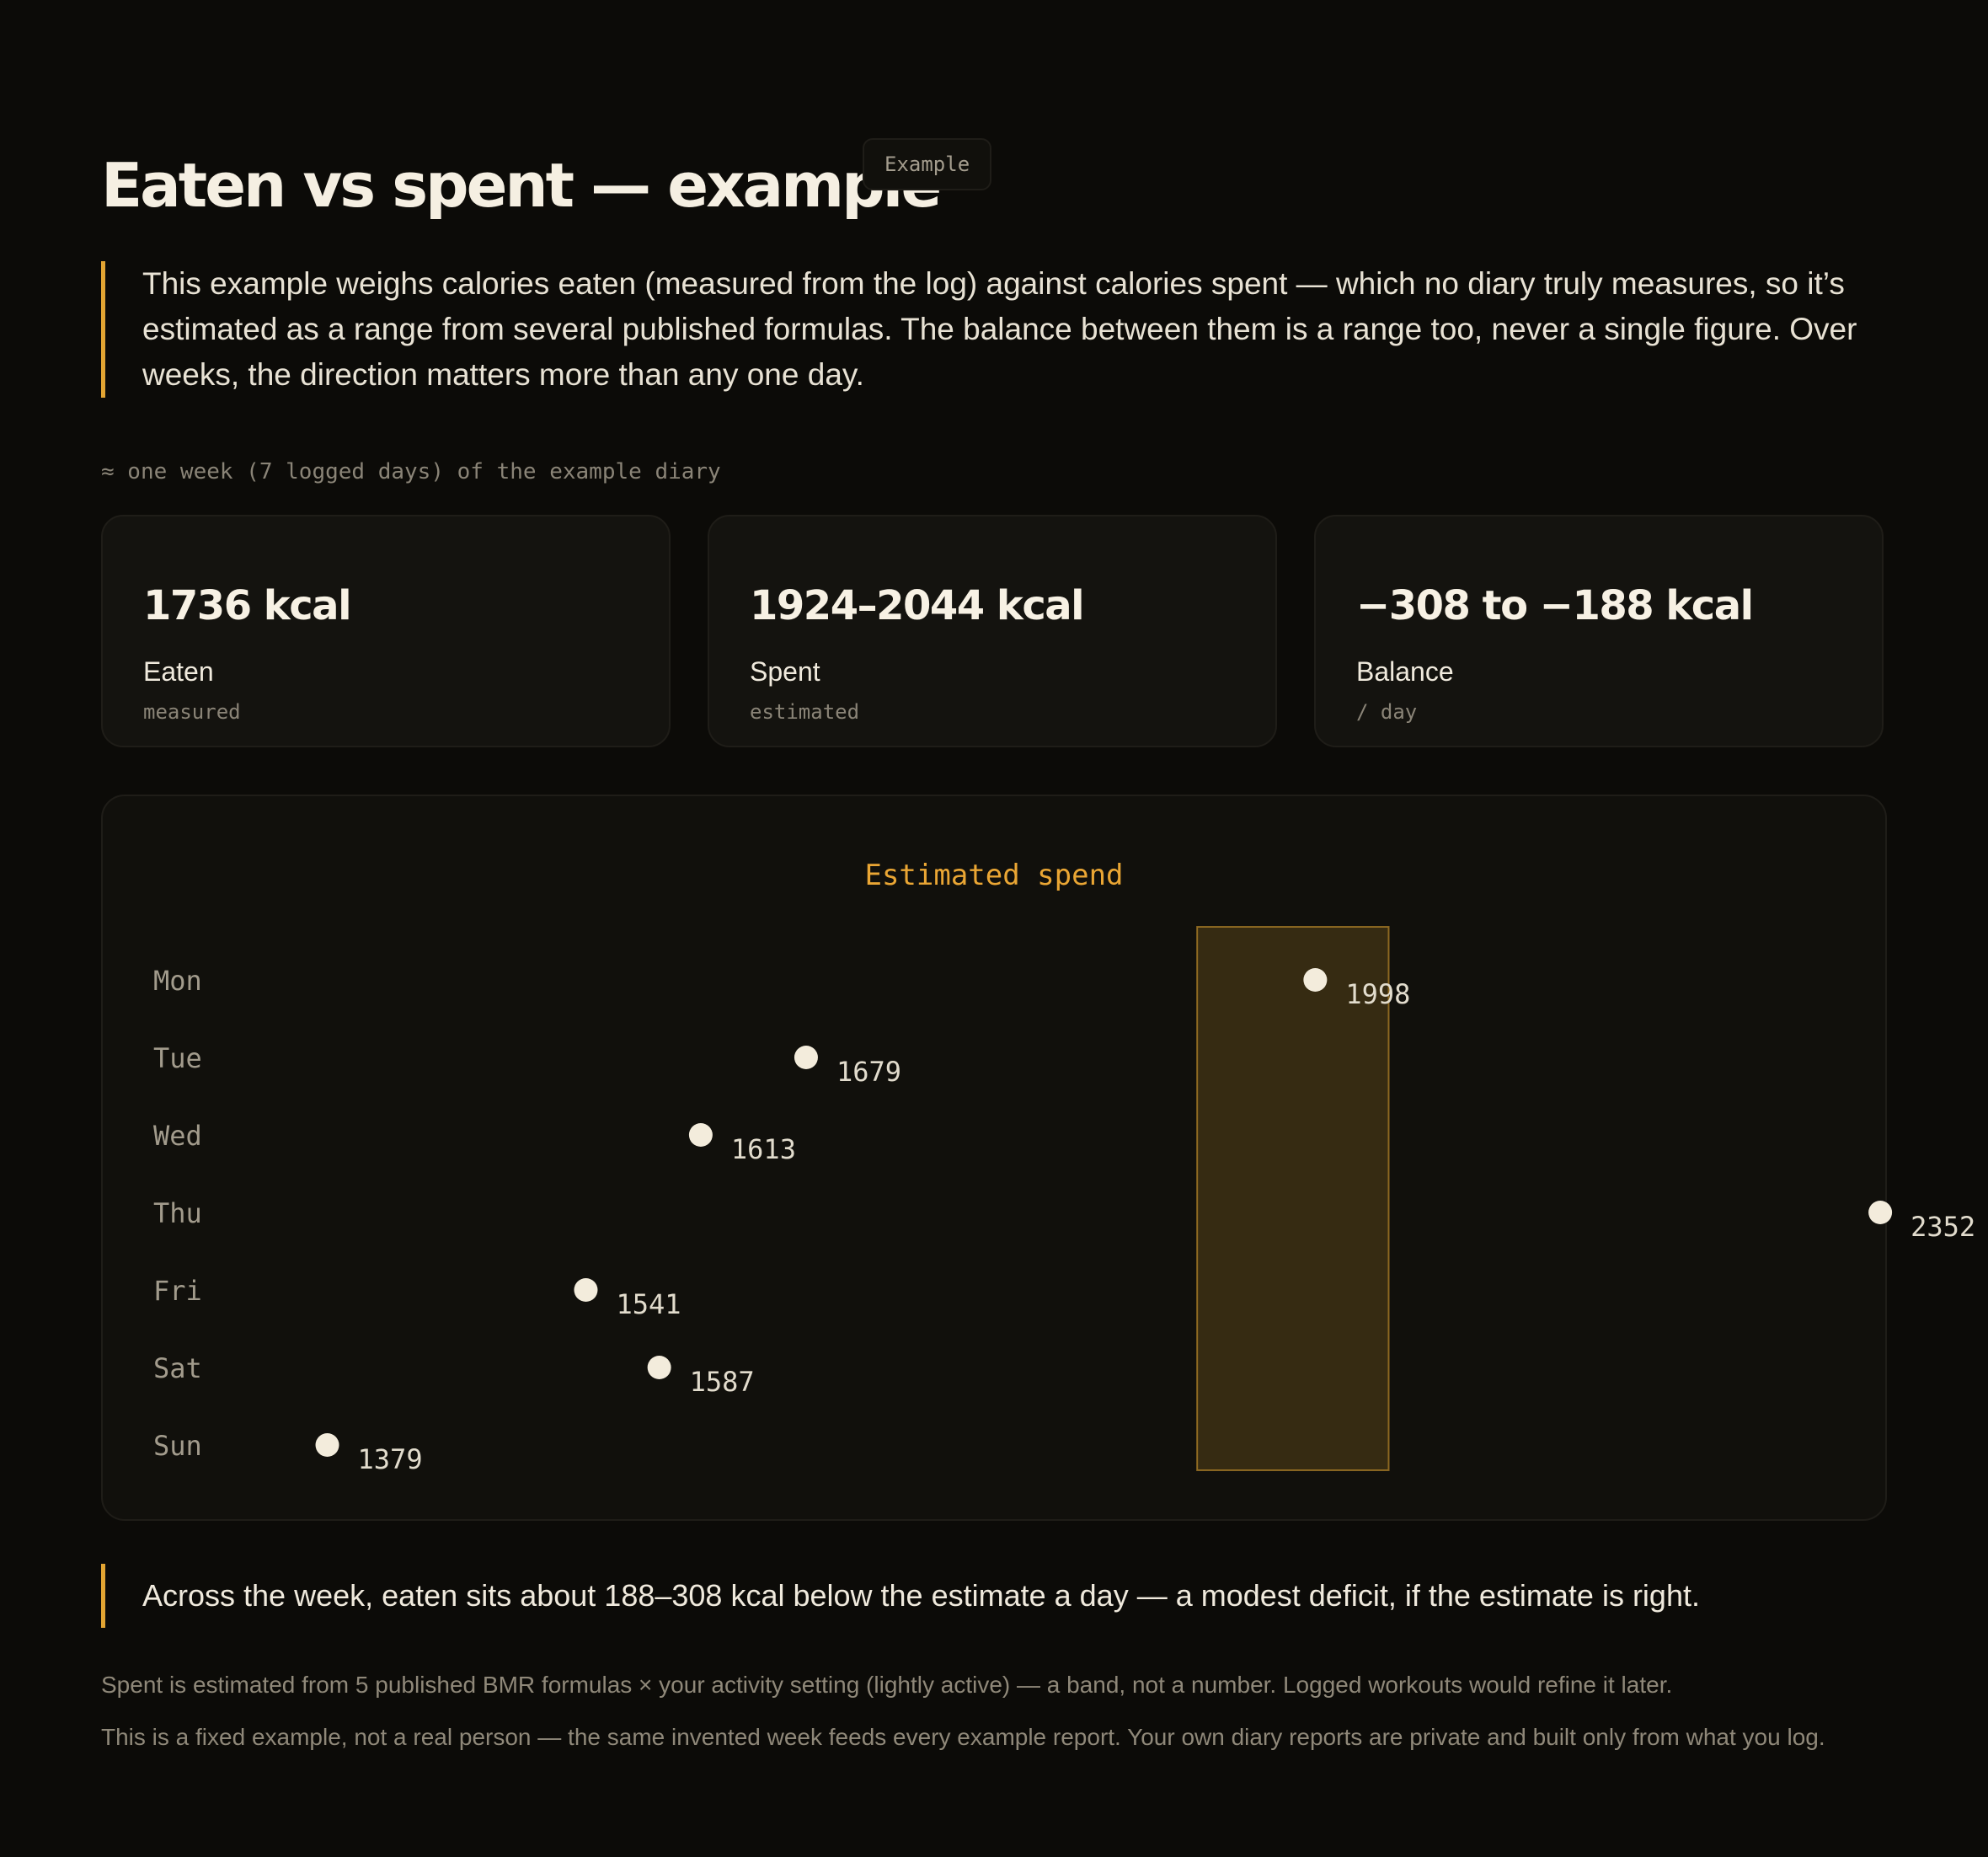 This screenshot has width=1988, height=1857. Describe the element at coordinates (386, 631) in the screenshot. I see `stat-card-eaten: 1736 kcal Eaten measured` at that location.